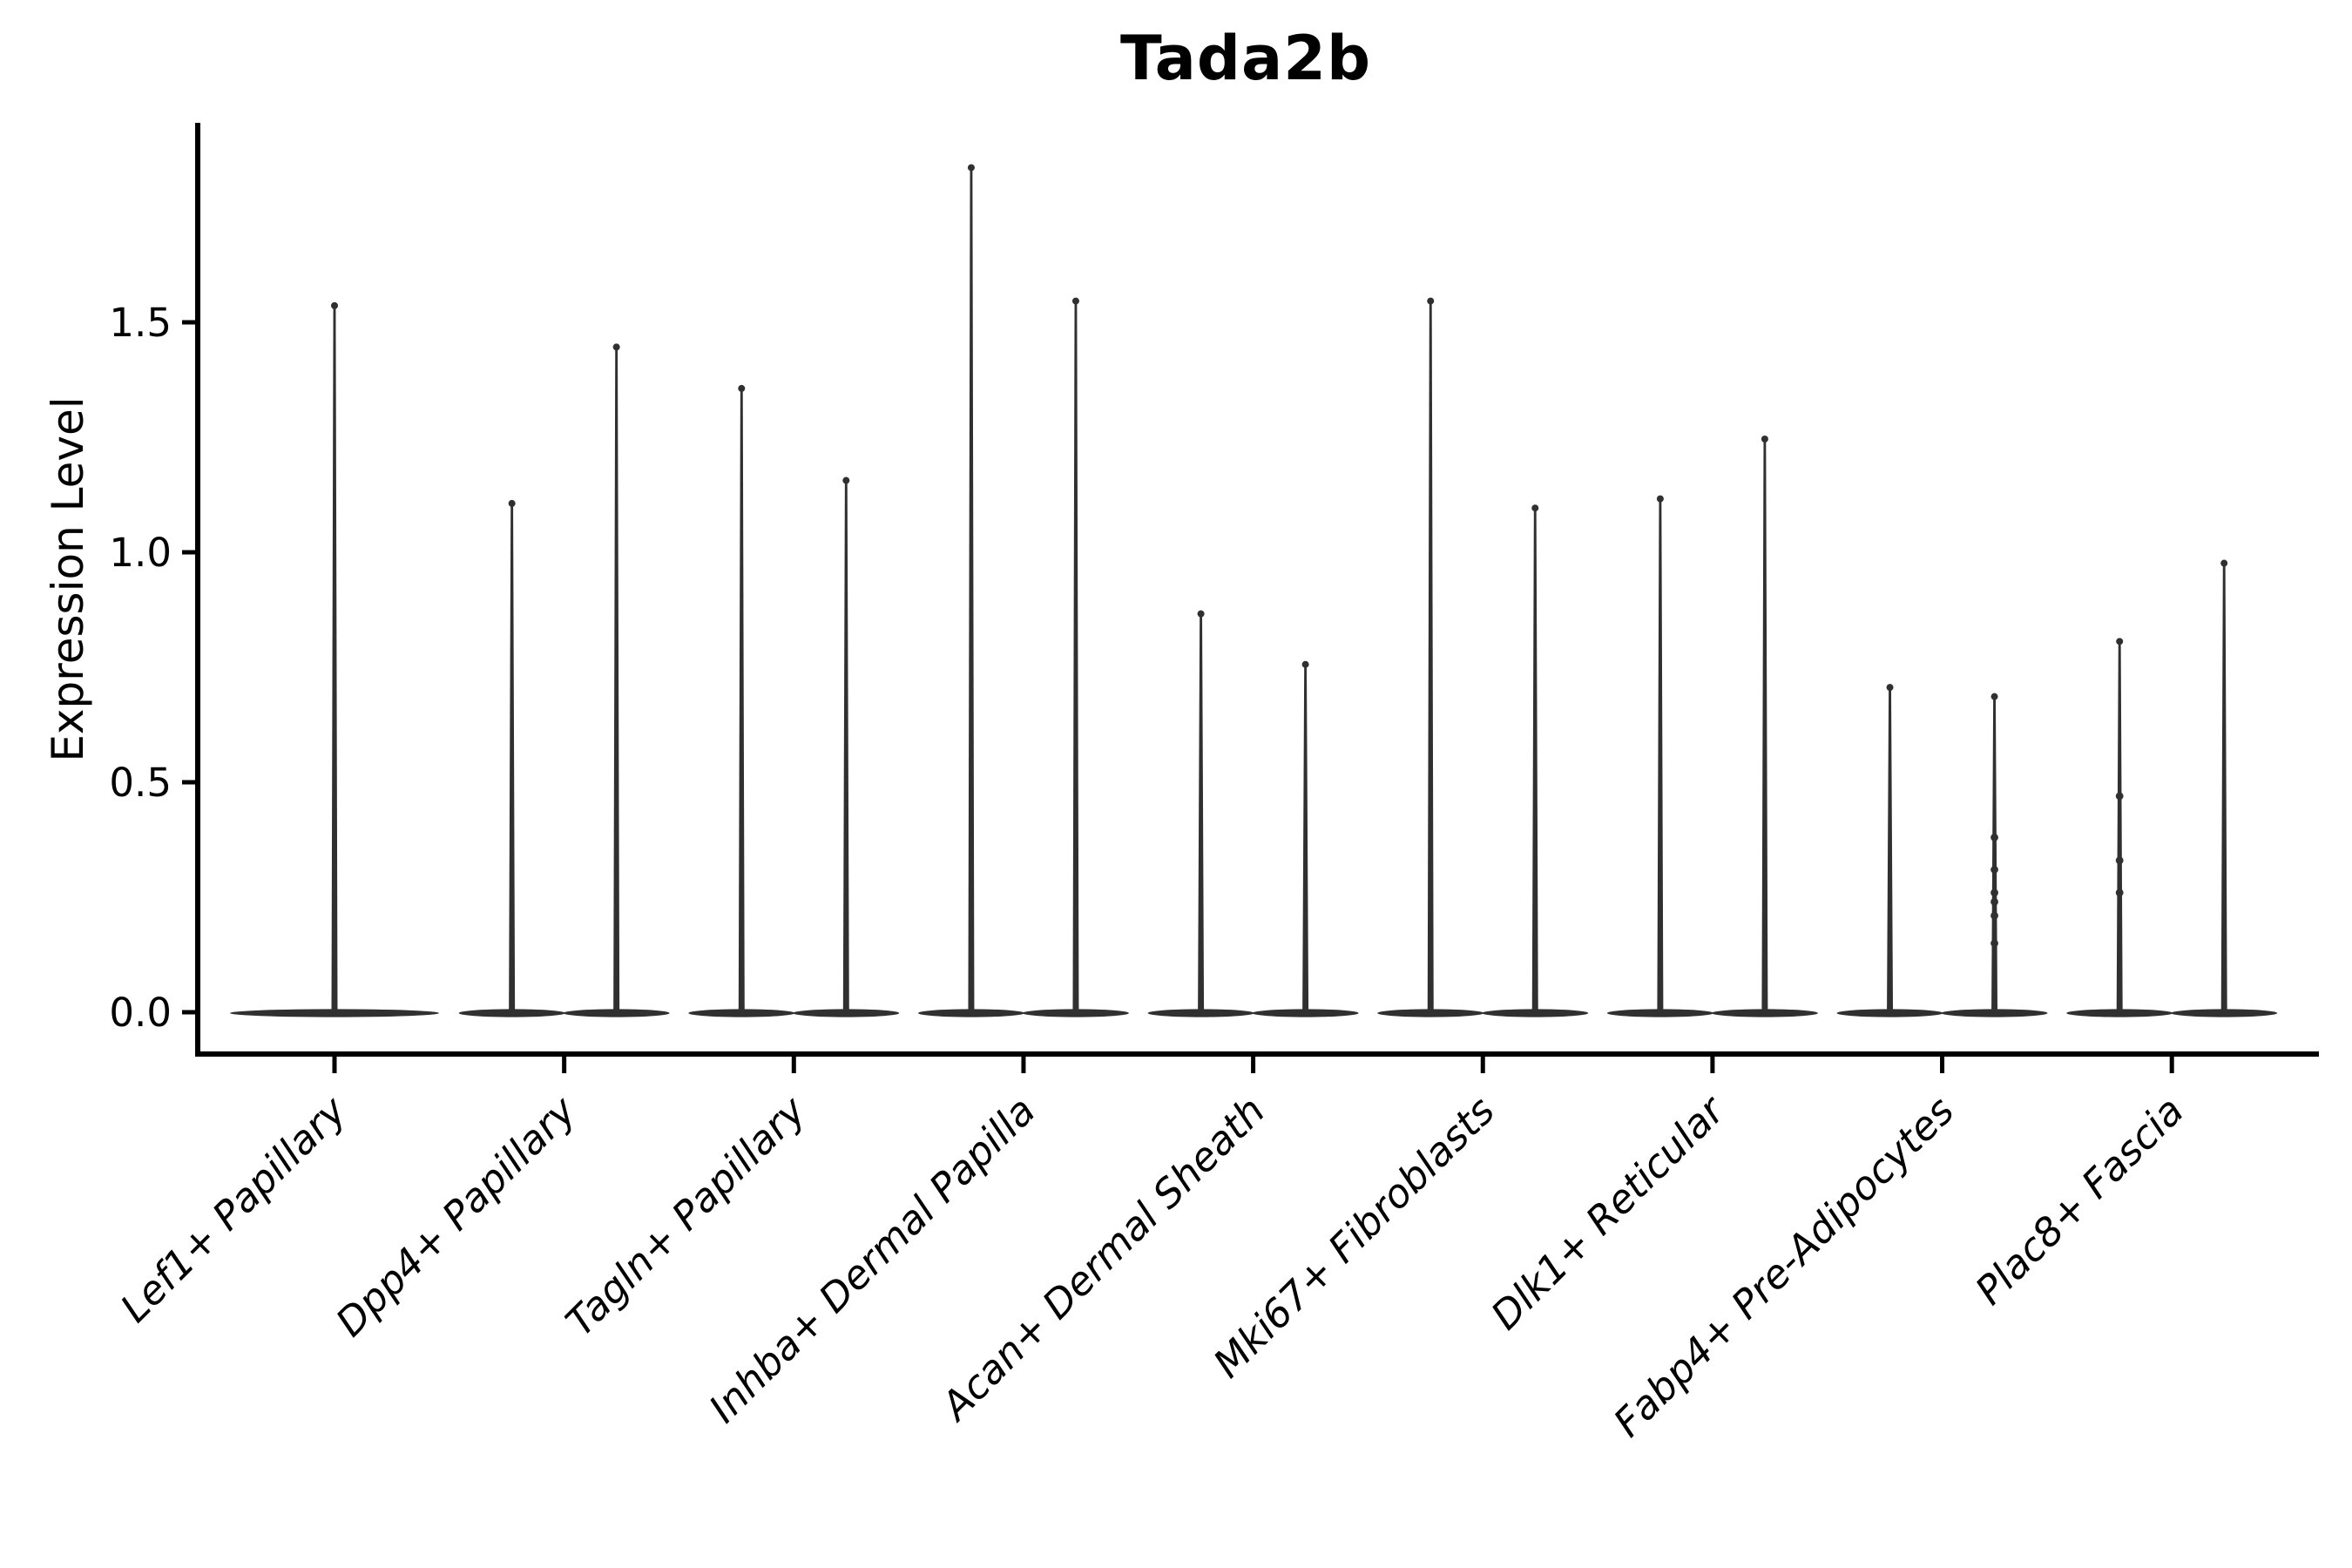  Describe the element at coordinates (140, 553) in the screenshot. I see `y-tick-label: 1.0` at that location.